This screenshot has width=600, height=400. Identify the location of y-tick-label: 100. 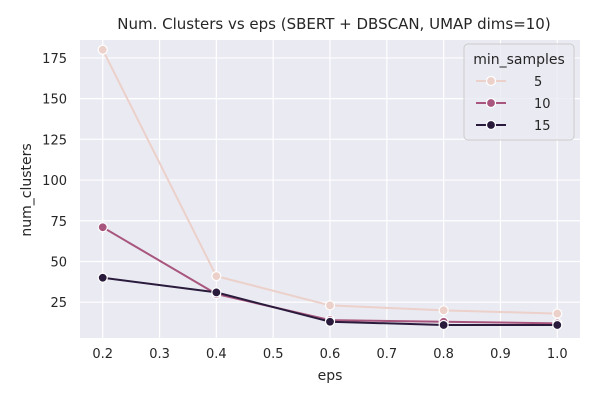
(54, 181).